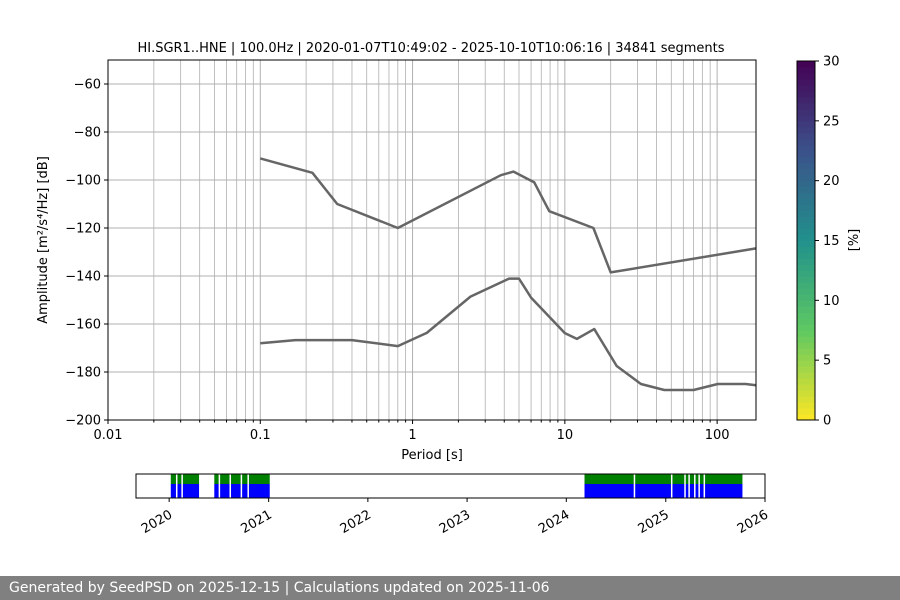 Image resolution: width=900 pixels, height=600 pixels. I want to click on timeline-tick-label: 2021, so click(256, 522).